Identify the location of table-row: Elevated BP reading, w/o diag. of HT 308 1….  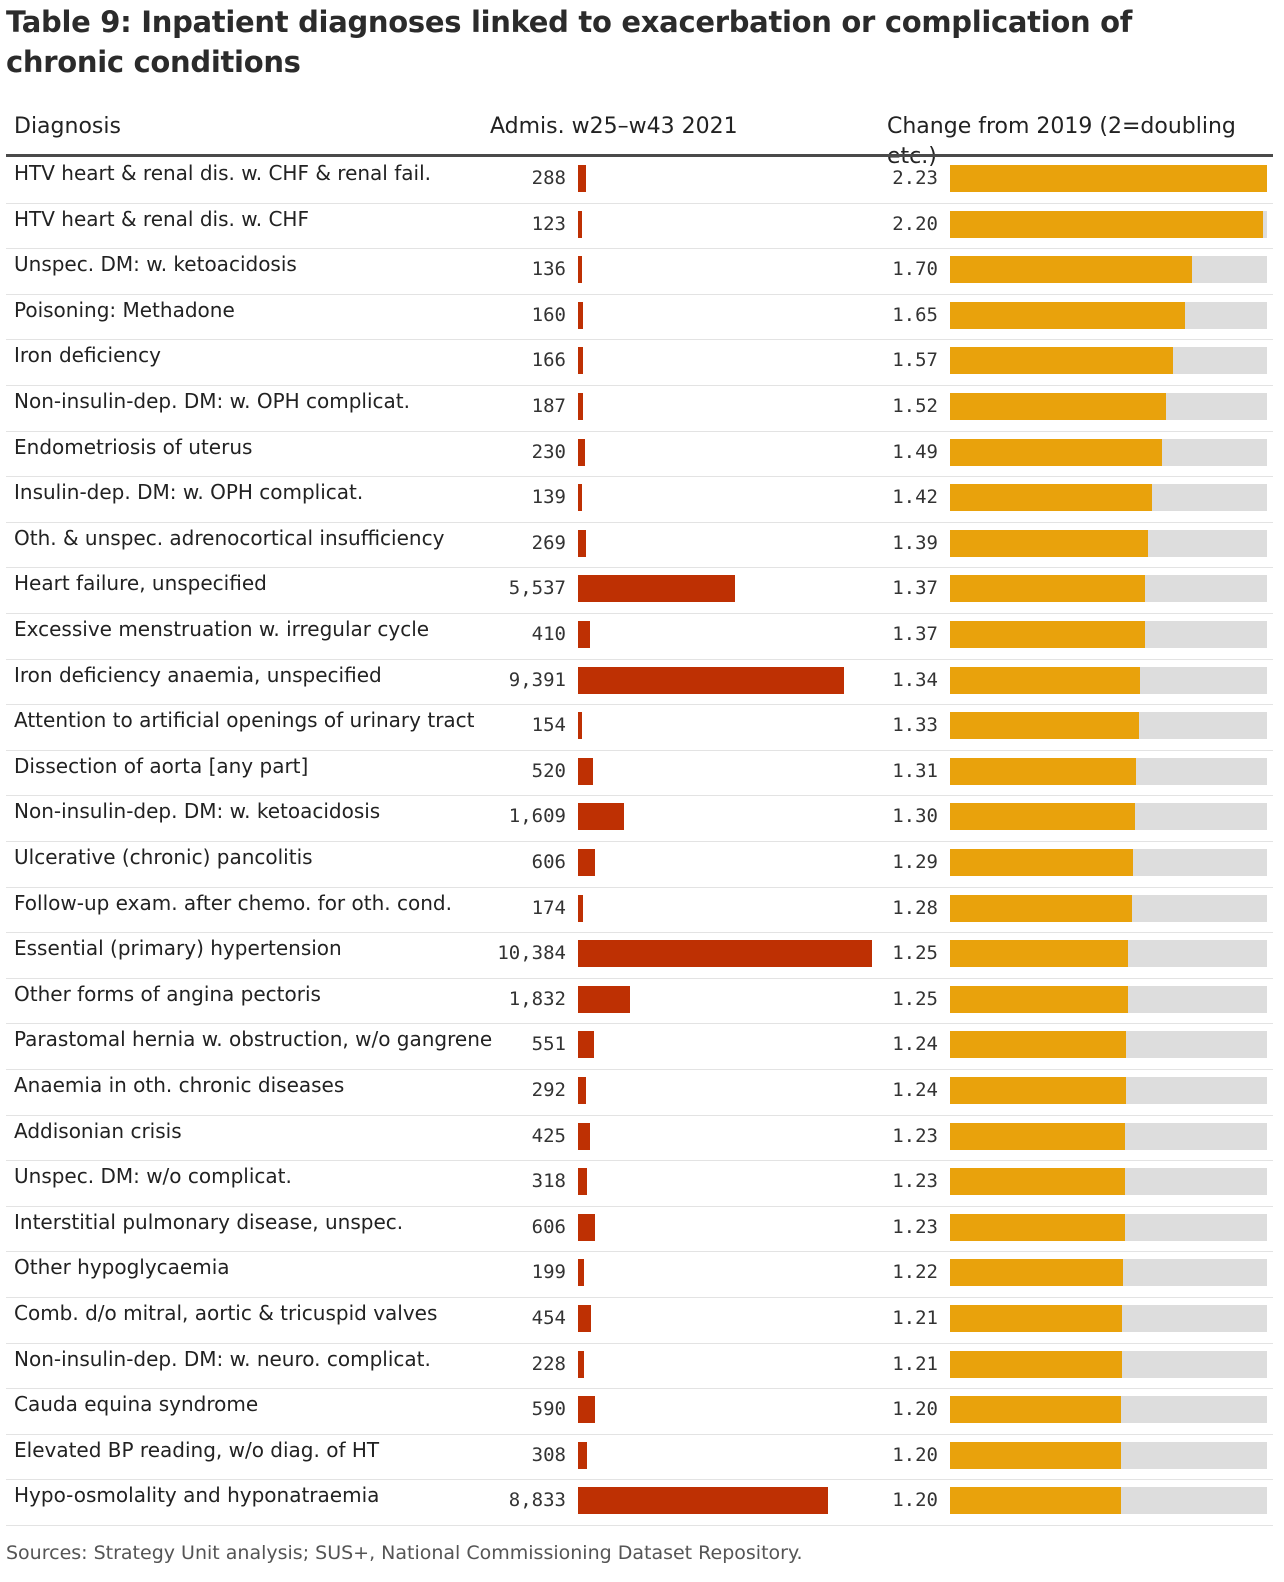
(639, 1457).